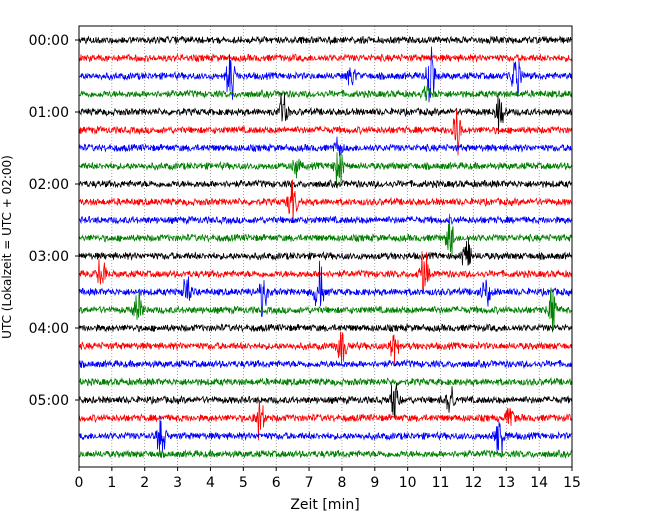  What do you see at coordinates (49, 41) in the screenshot?
I see `y-tick-label: 00:00` at bounding box center [49, 41].